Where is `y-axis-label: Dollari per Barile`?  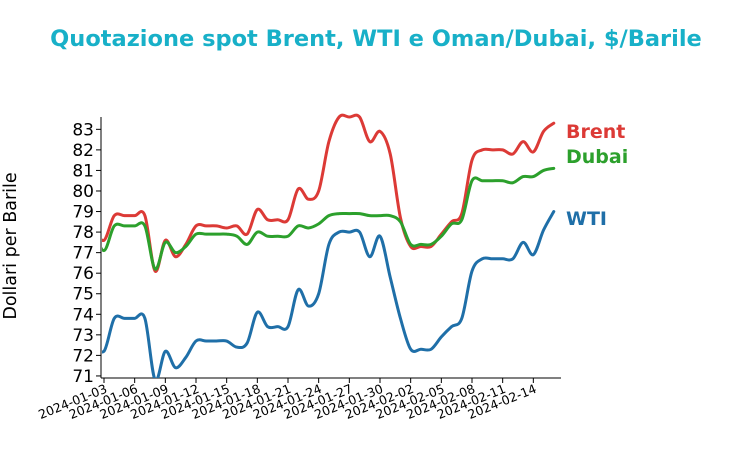
y-axis-label: Dollari per Barile is located at coordinates (11, 245).